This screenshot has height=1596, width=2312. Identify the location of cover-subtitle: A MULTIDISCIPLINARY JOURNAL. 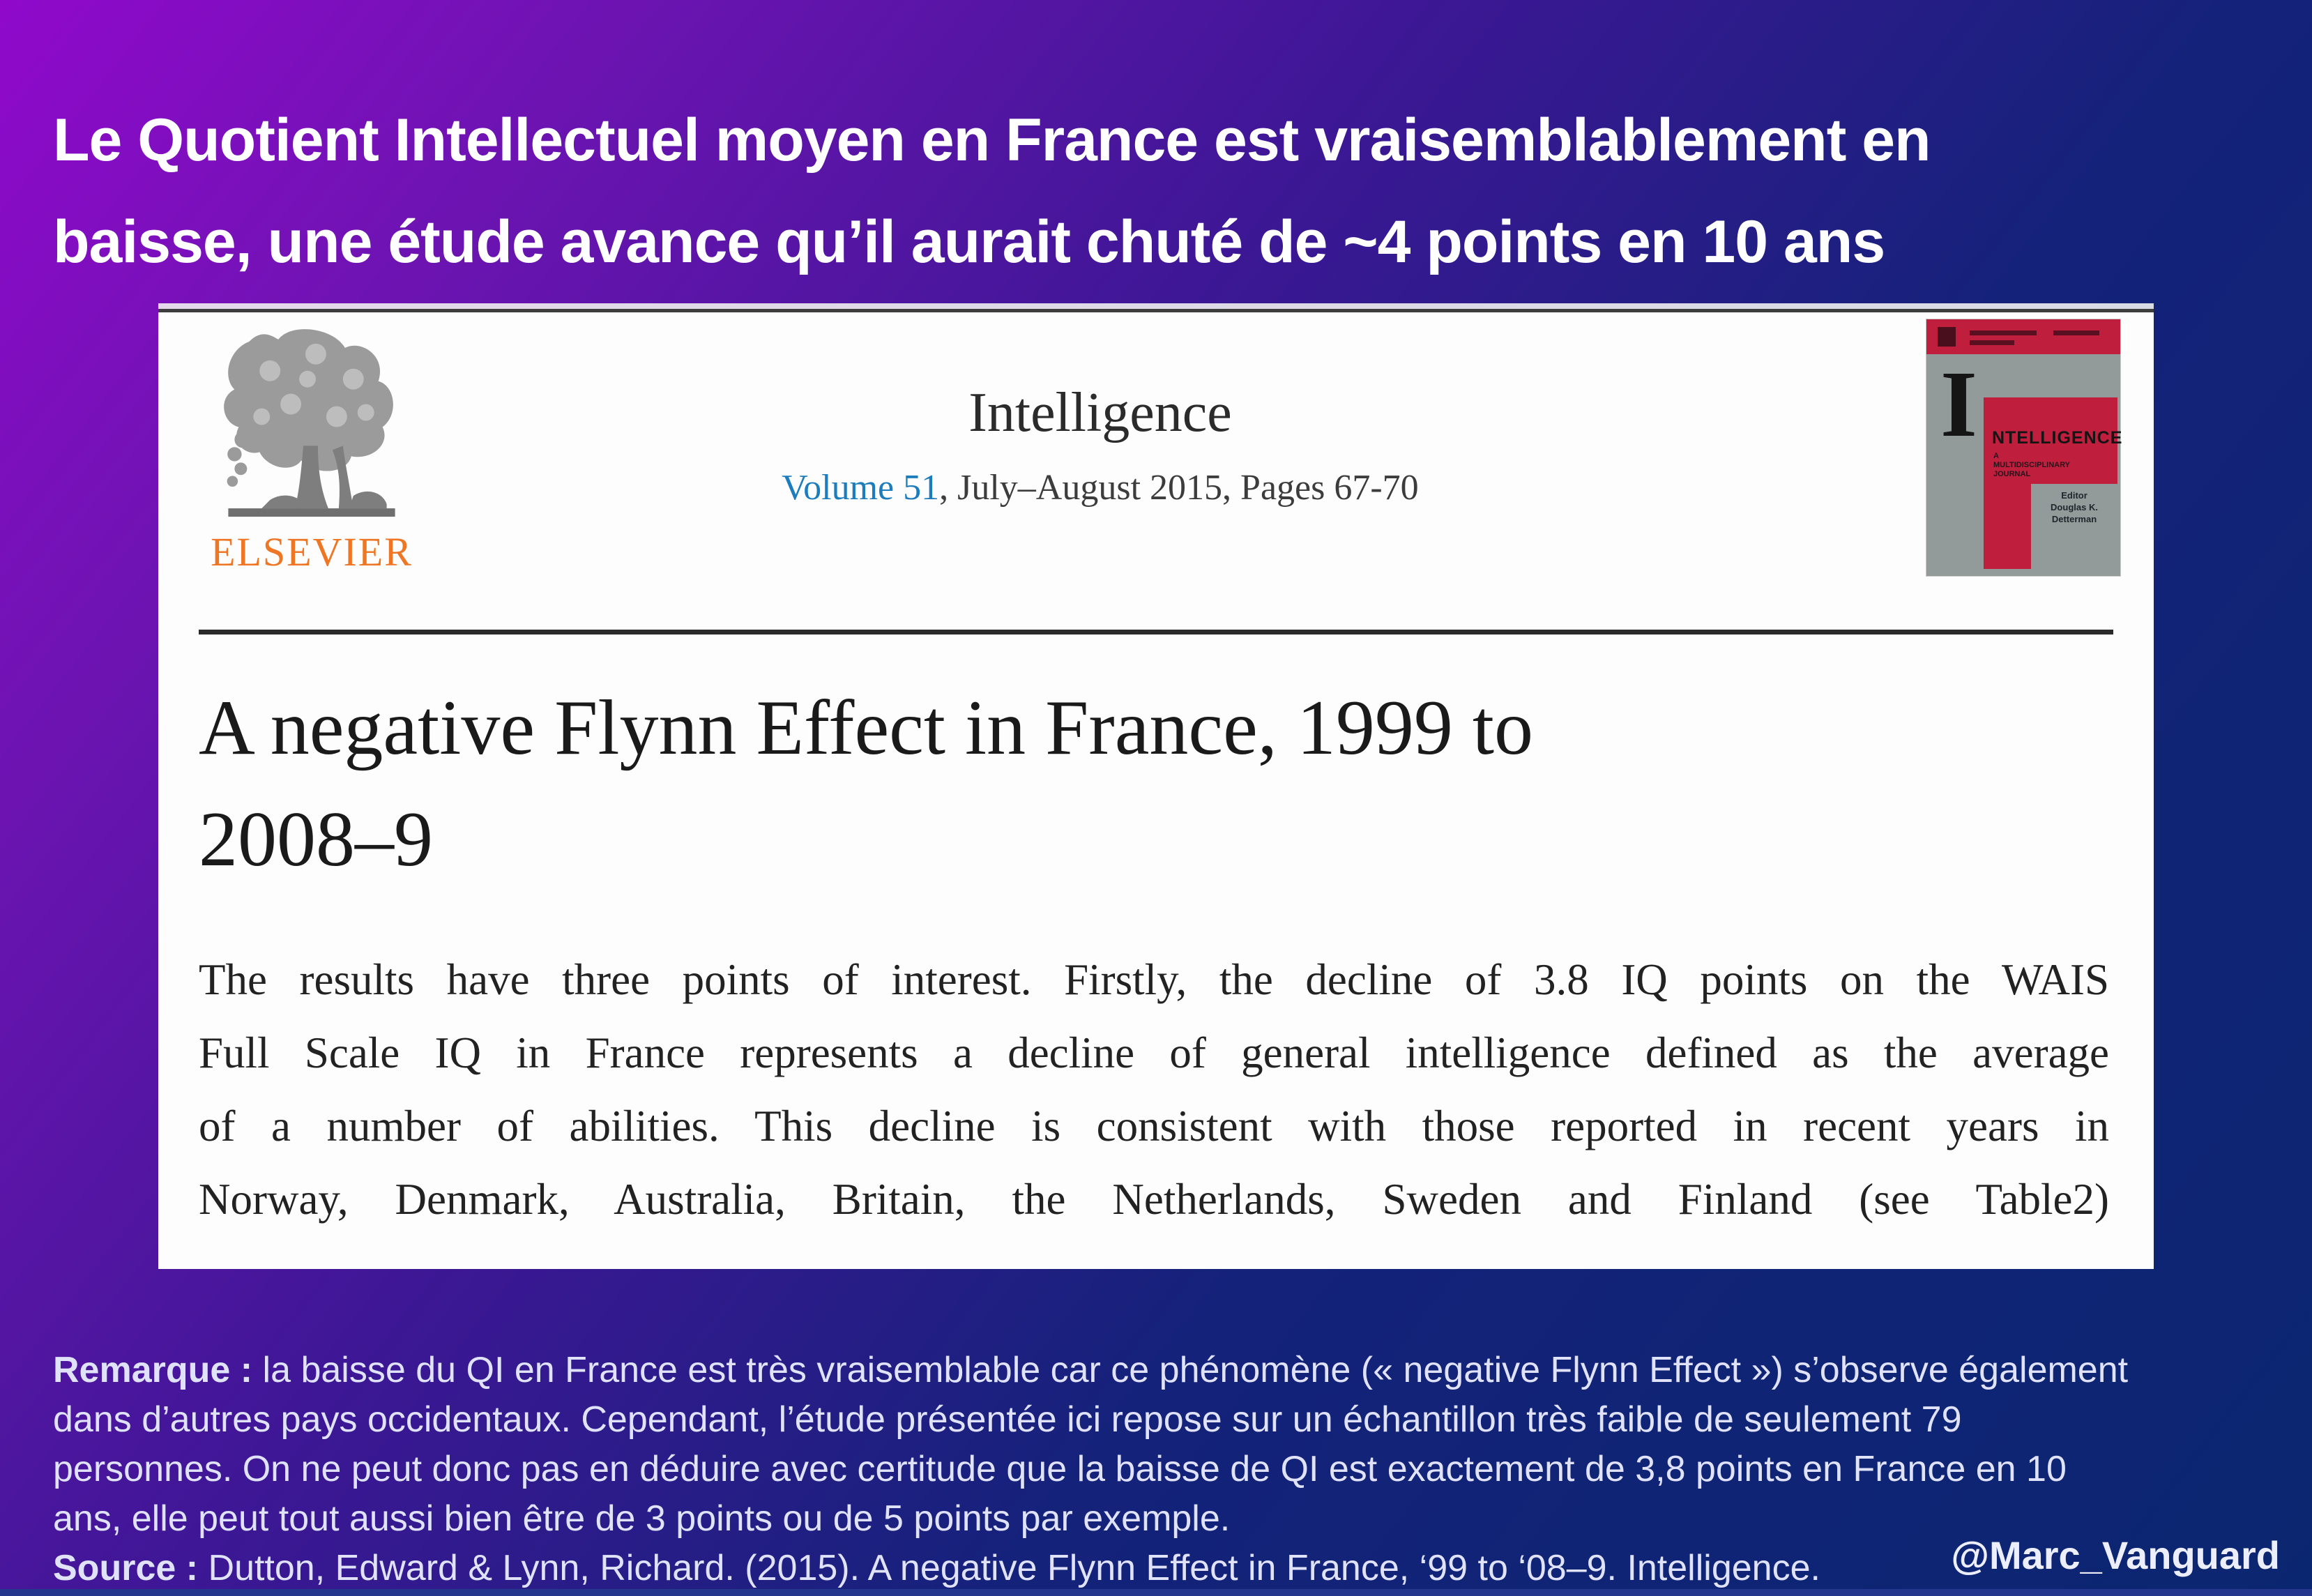
(2031, 465).